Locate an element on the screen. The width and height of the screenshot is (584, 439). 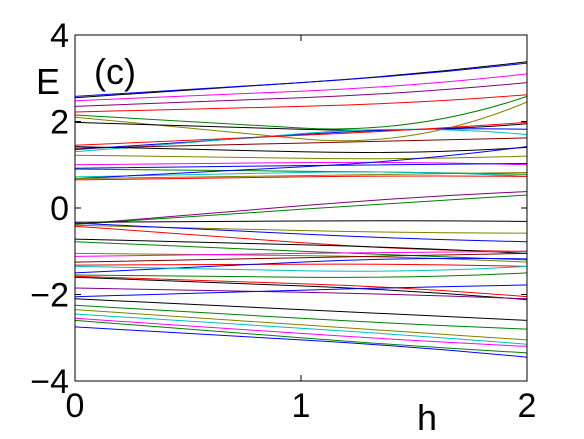
x-tick-label: 2 is located at coordinates (527, 406).